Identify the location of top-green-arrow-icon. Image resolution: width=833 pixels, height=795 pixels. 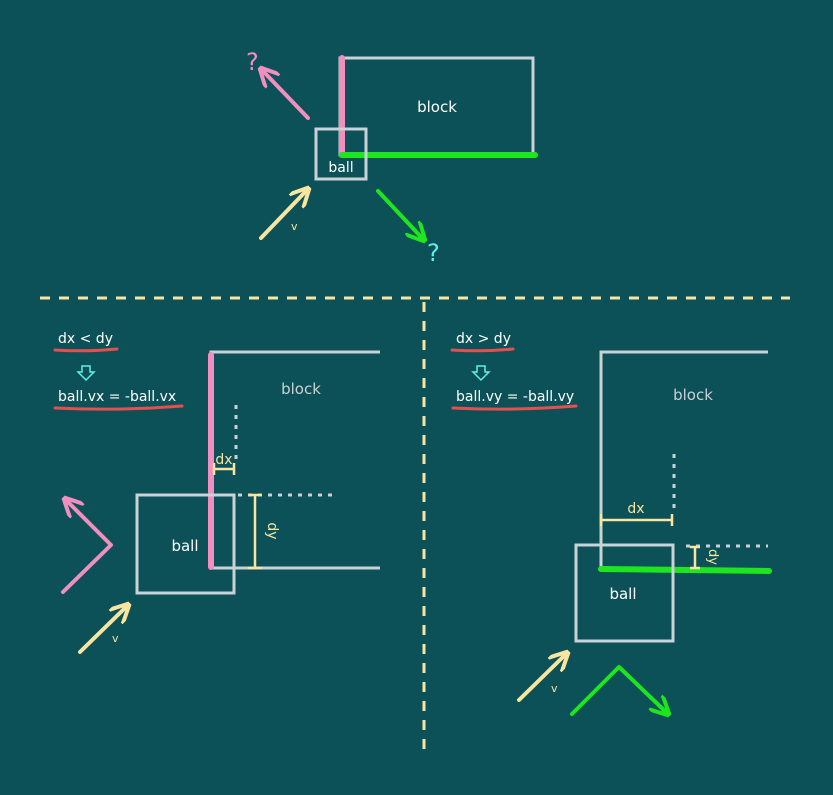
(399, 214).